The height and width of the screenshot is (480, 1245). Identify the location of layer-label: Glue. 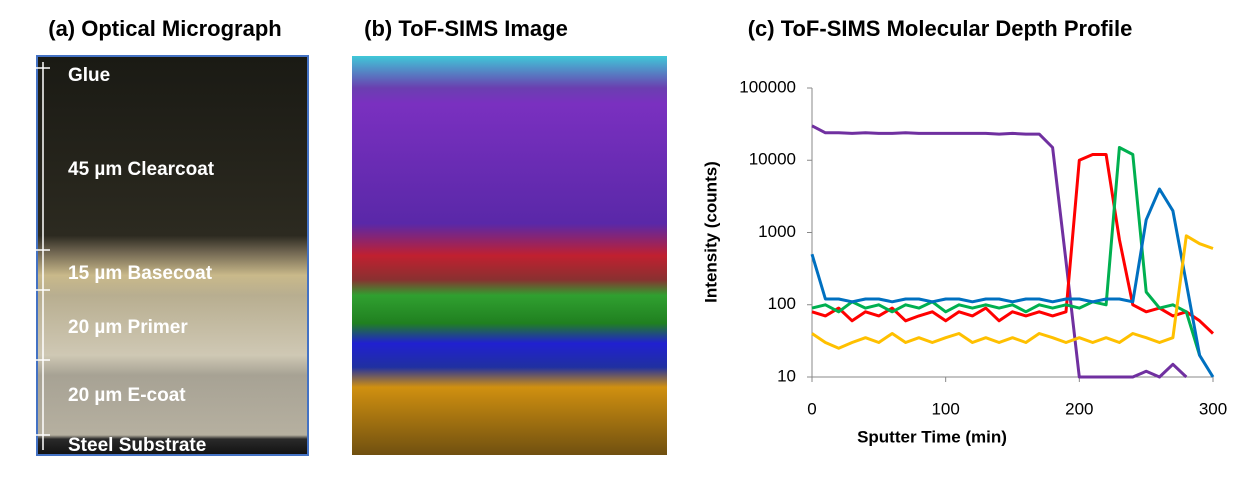
(89, 75).